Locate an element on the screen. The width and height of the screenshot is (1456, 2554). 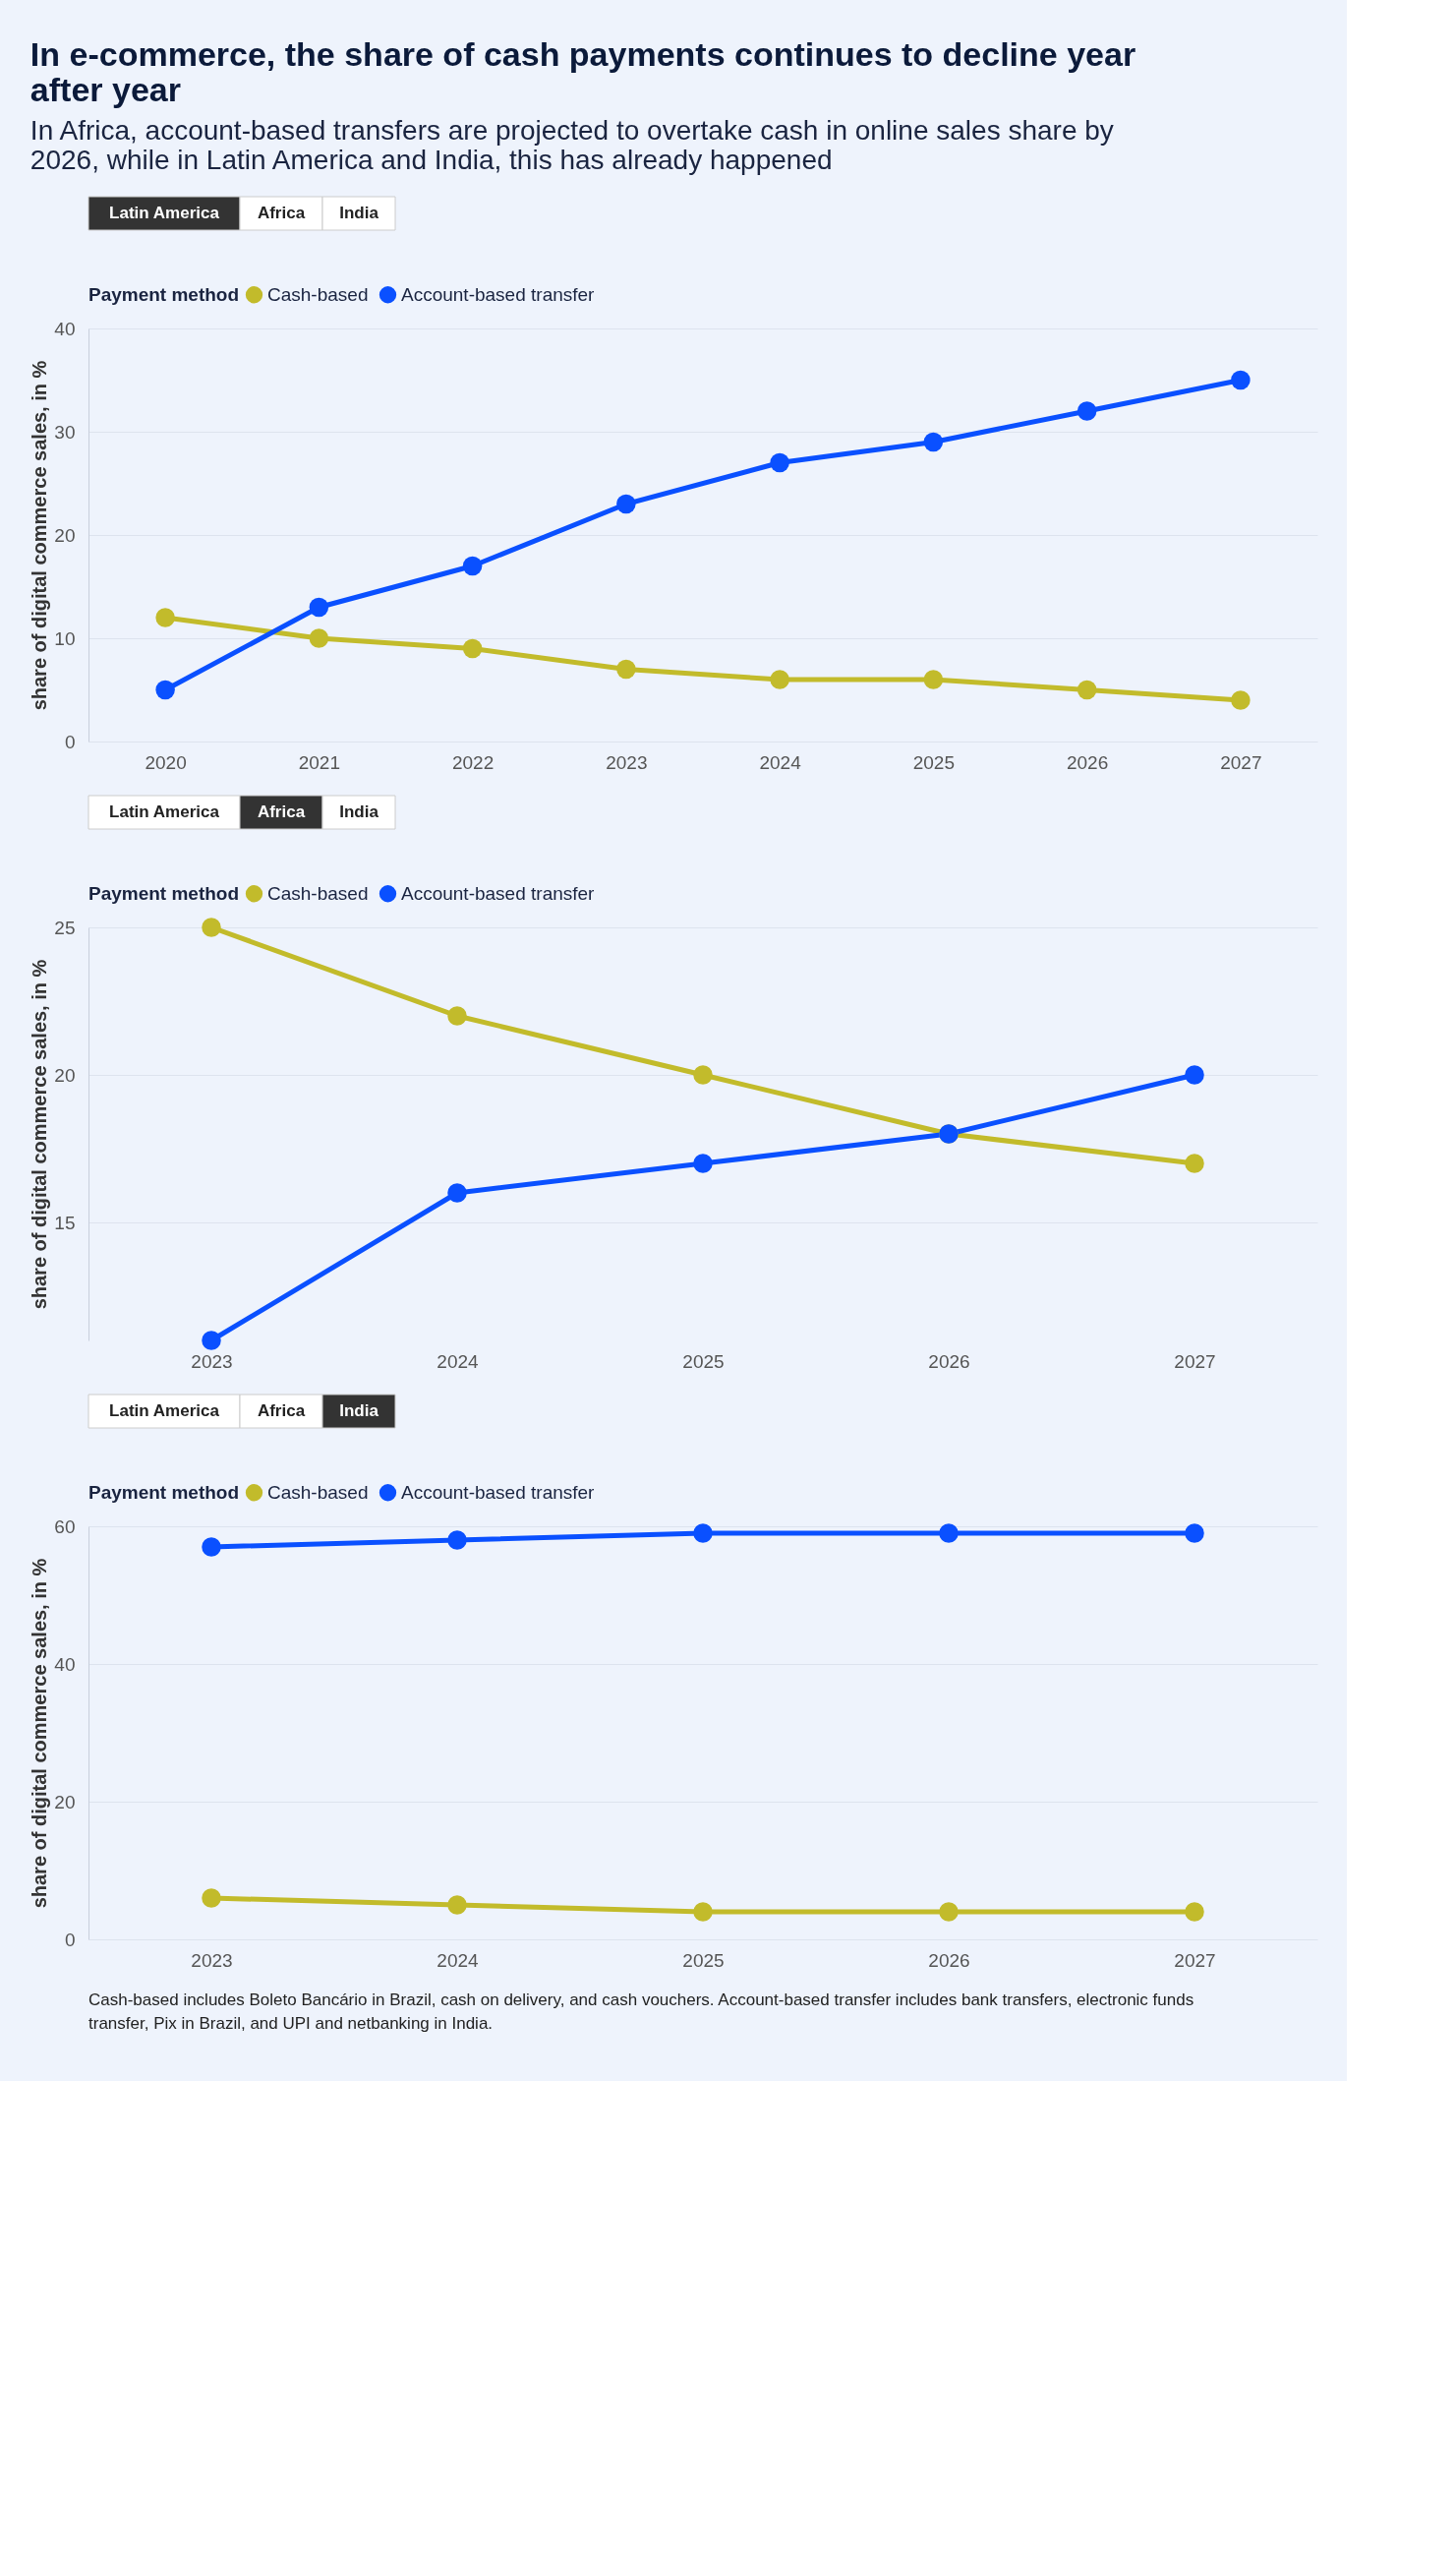
text: Cash-based includes Boleto Bancário in Brazil, cash on delivery, and cash vouchers. Account-based transfer includes bank transfers, electronic funds transfer, Pix in Brazil, and UPI and netbanking in India. is located at coordinates (641, 2012).